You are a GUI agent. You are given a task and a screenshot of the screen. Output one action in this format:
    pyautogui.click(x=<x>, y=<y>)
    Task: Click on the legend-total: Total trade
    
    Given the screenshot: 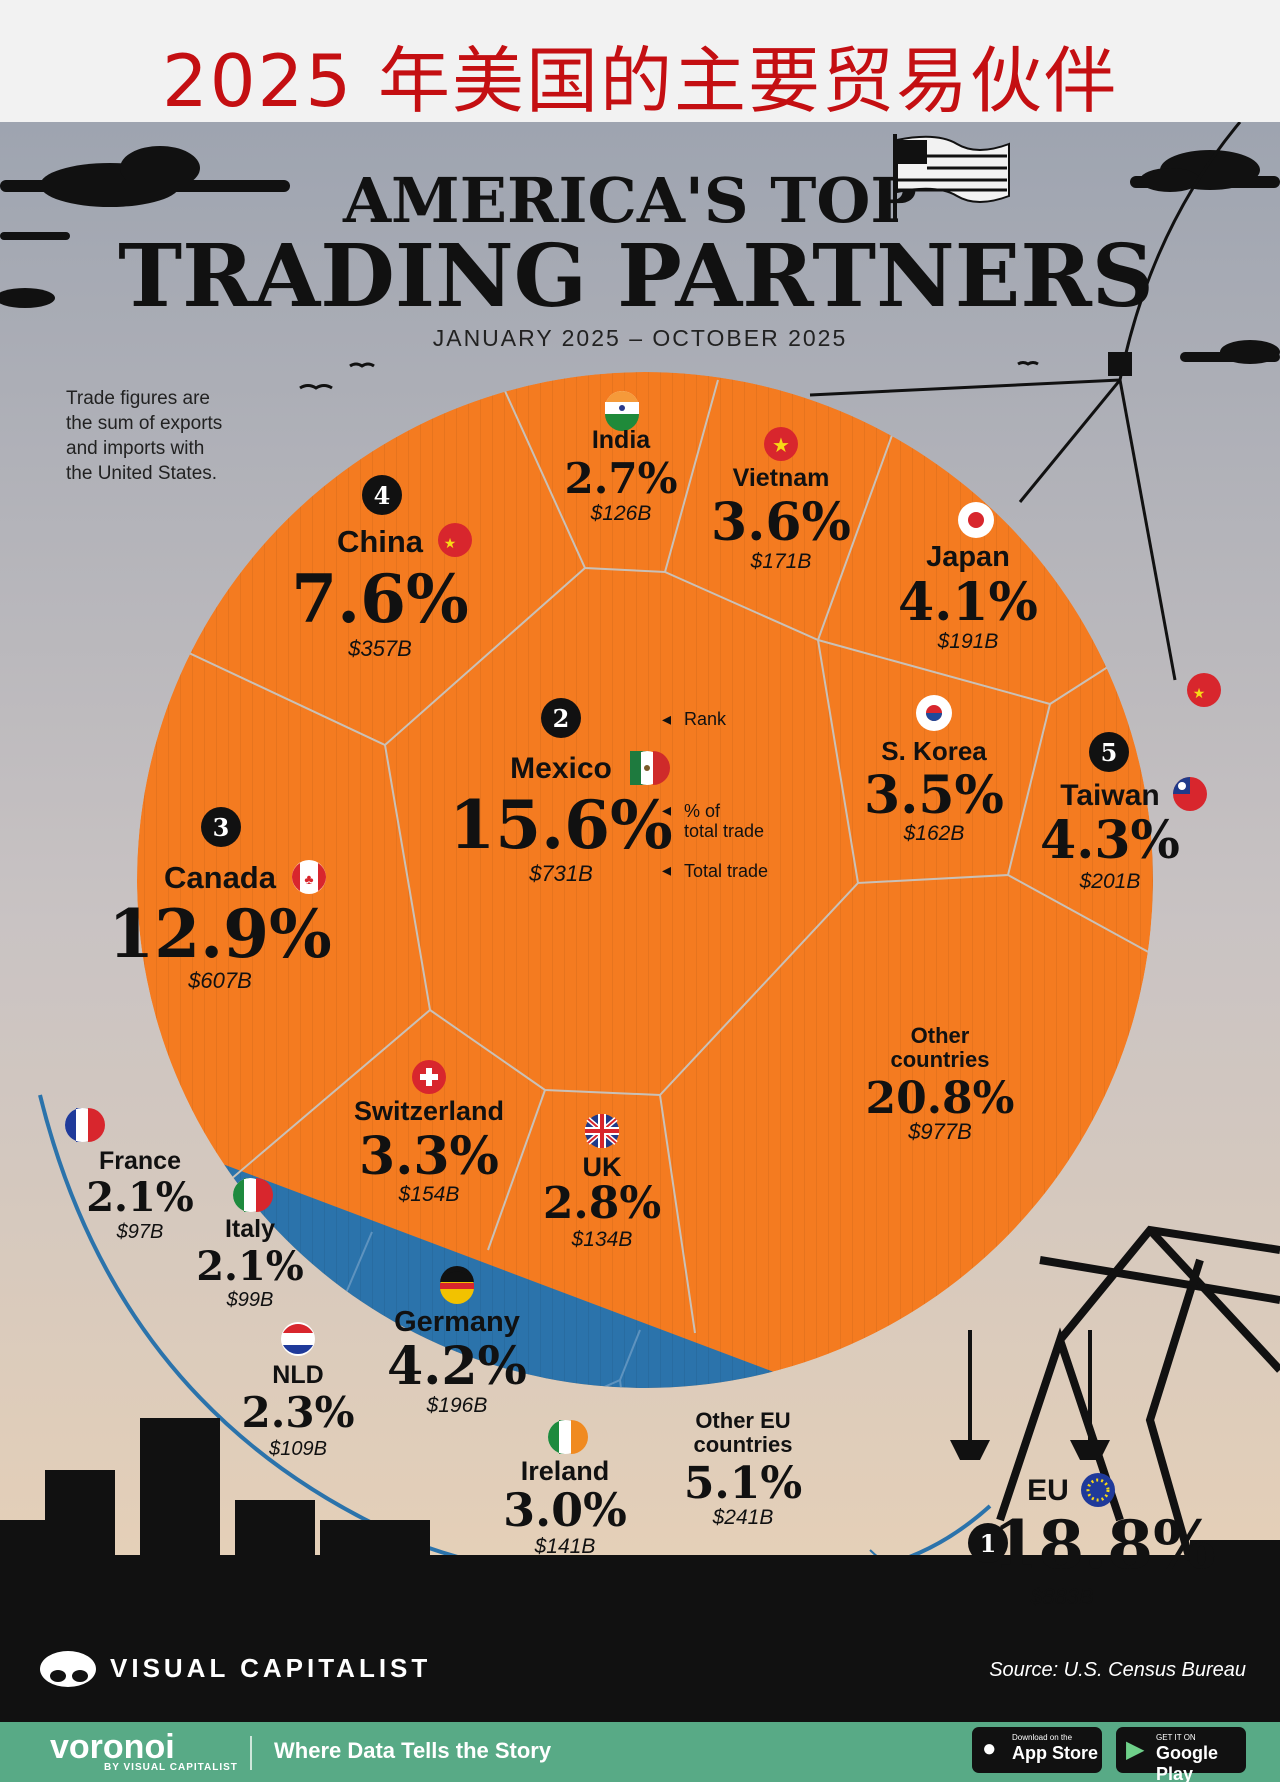 What is the action you would take?
    pyautogui.click(x=726, y=871)
    